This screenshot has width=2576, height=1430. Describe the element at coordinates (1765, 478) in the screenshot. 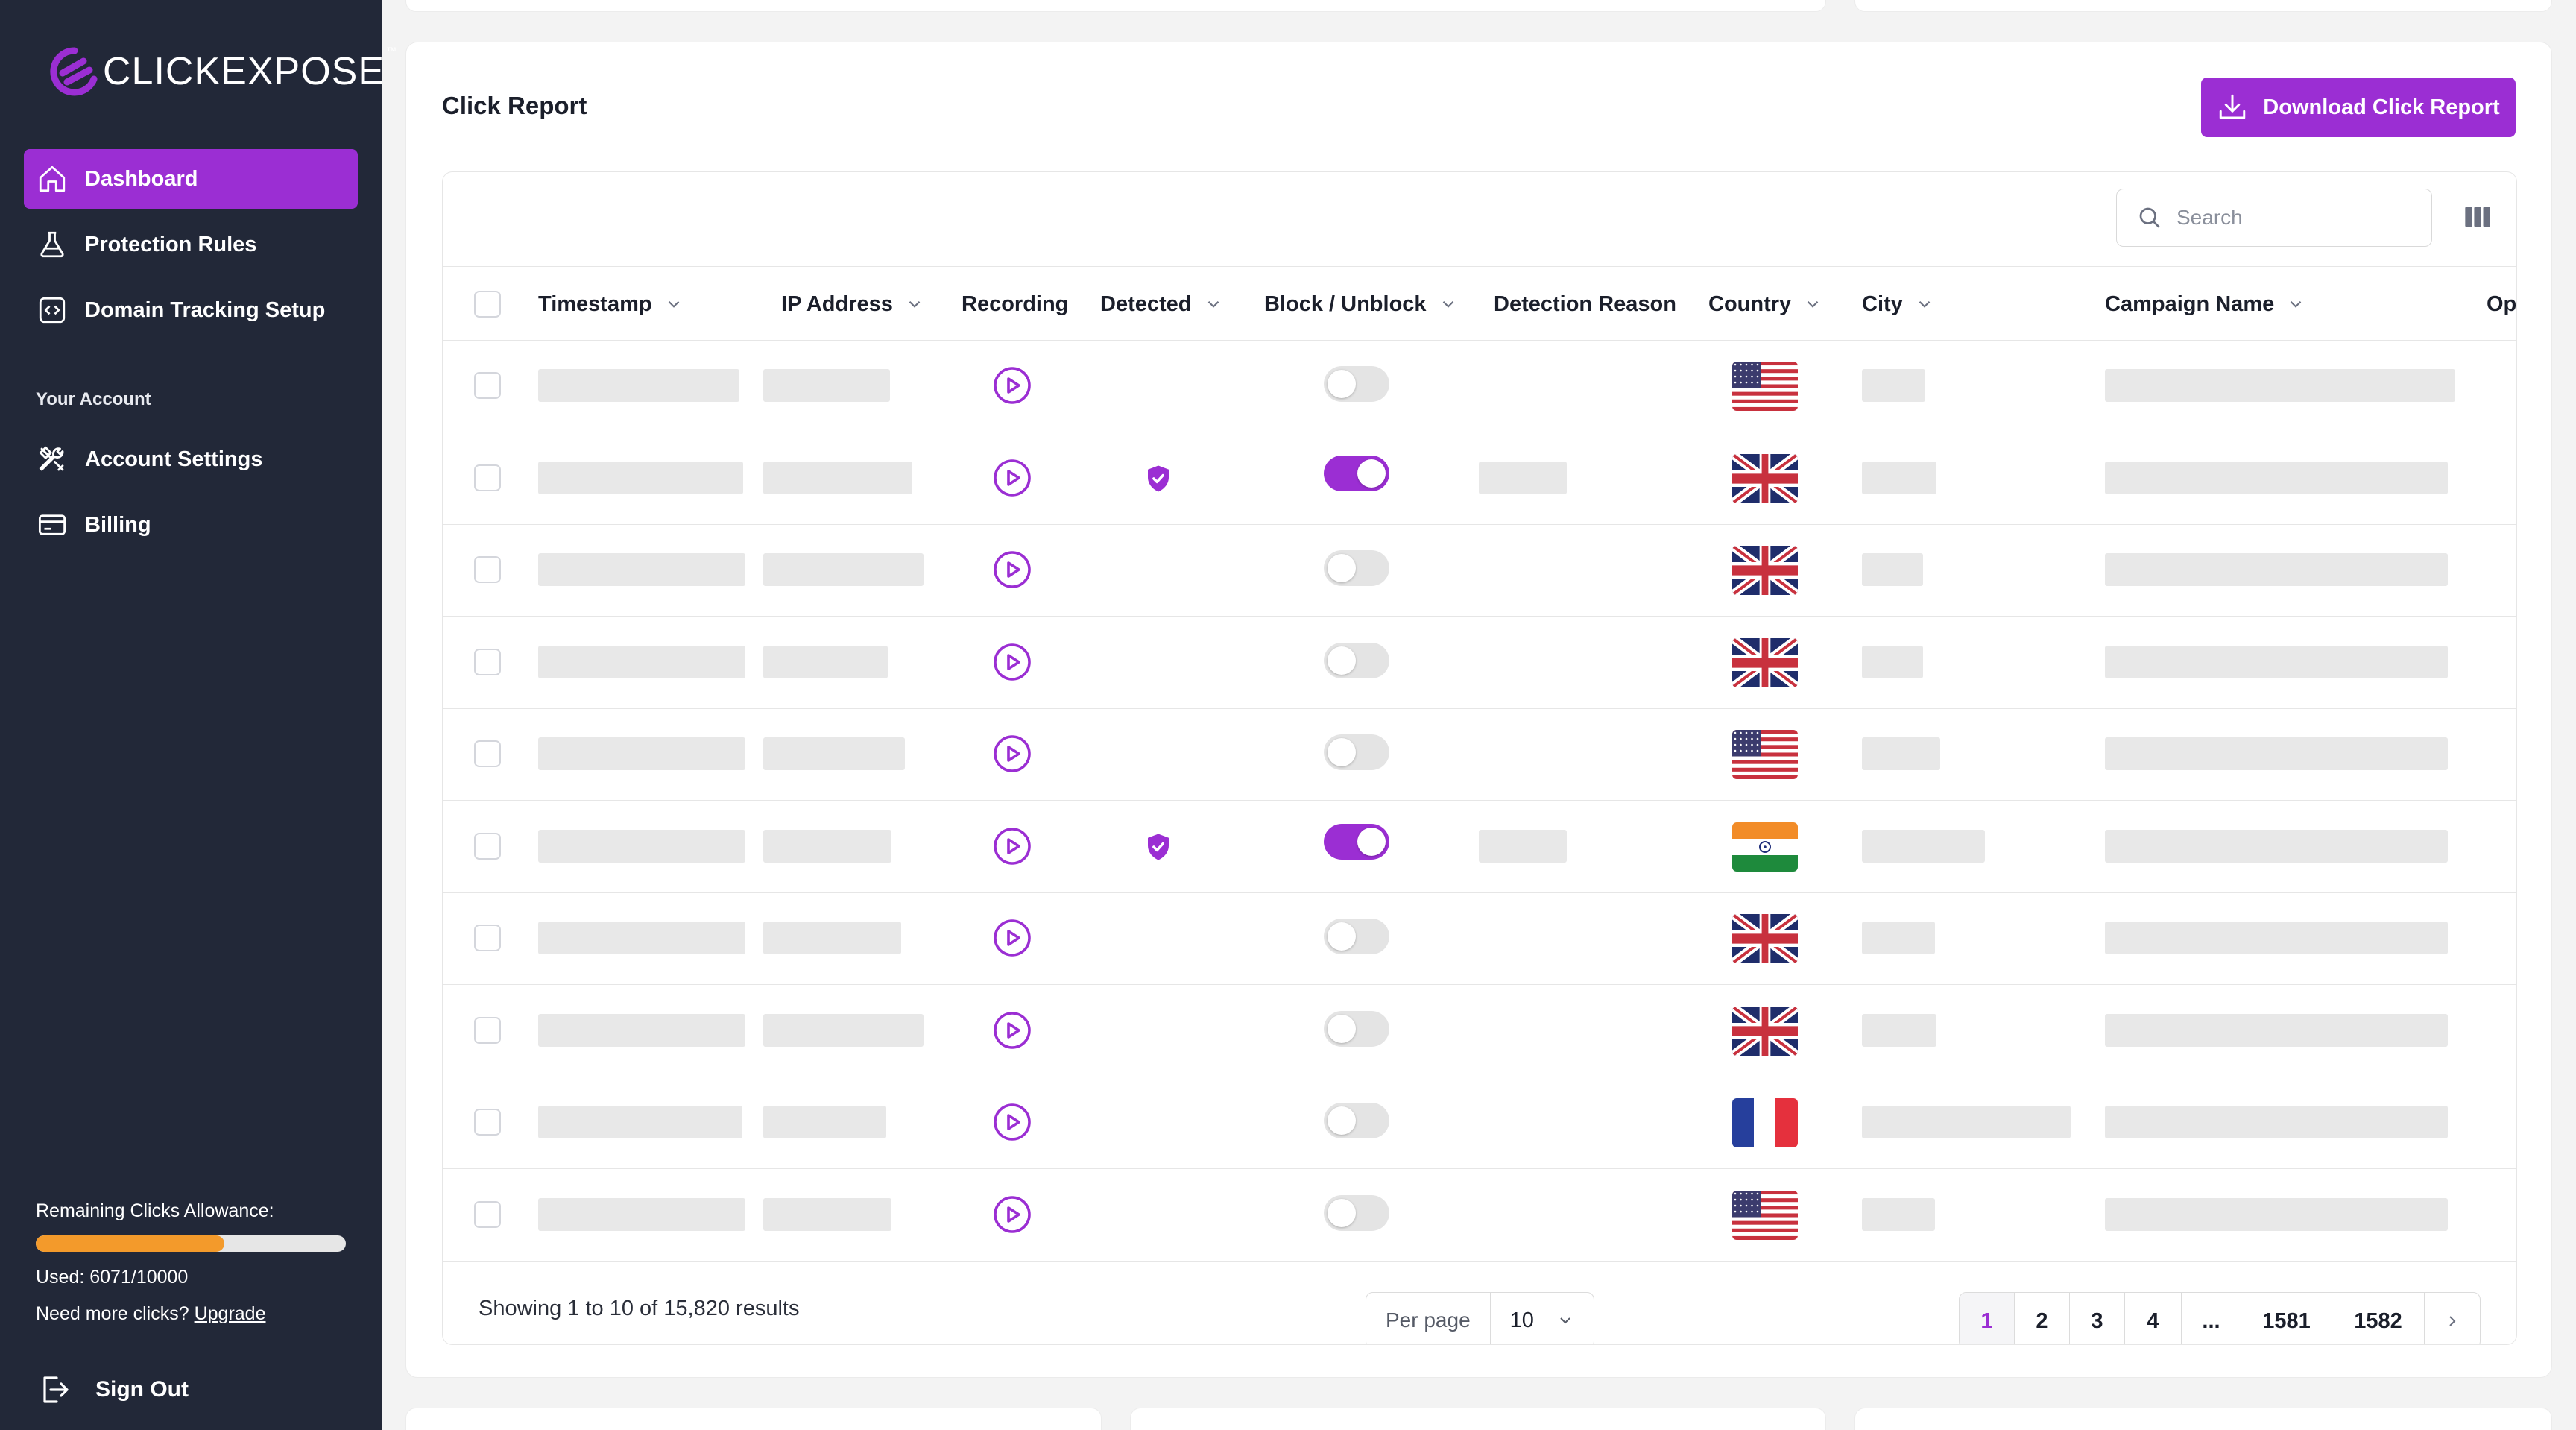

I see `flag-gb-icon` at that location.